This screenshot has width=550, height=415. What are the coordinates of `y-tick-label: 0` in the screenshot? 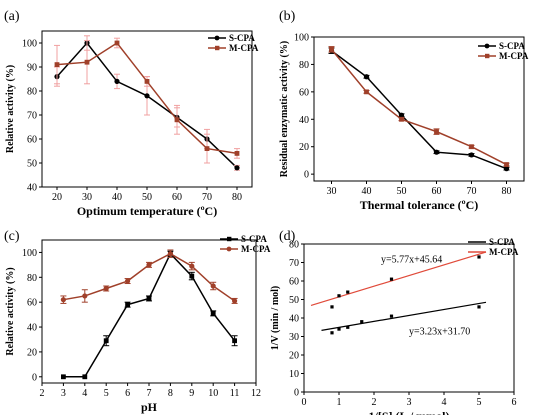 It's located at (296, 393).